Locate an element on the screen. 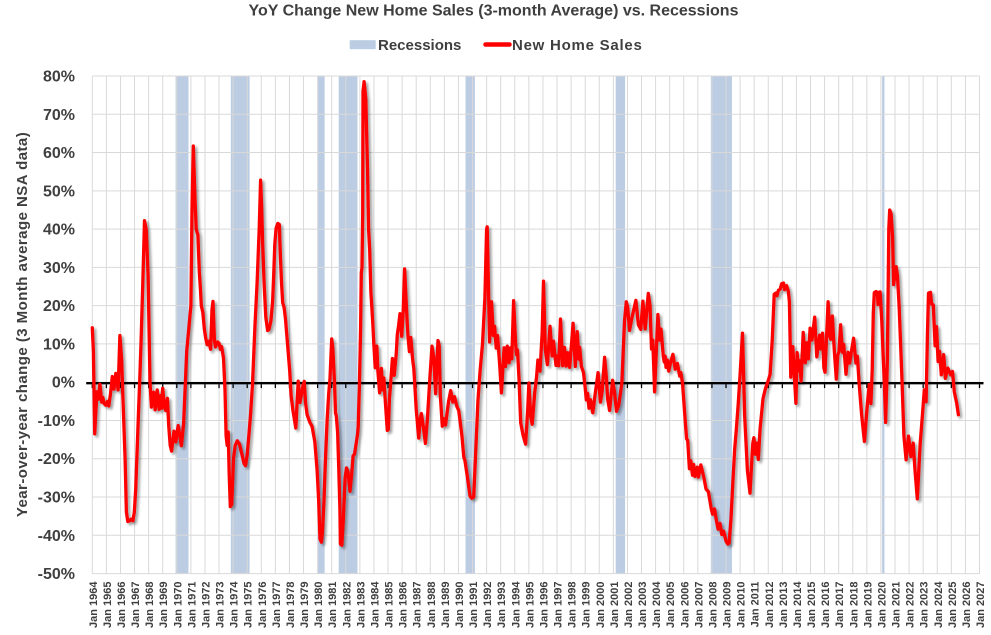  svg-text: 10% is located at coordinates (59, 344).